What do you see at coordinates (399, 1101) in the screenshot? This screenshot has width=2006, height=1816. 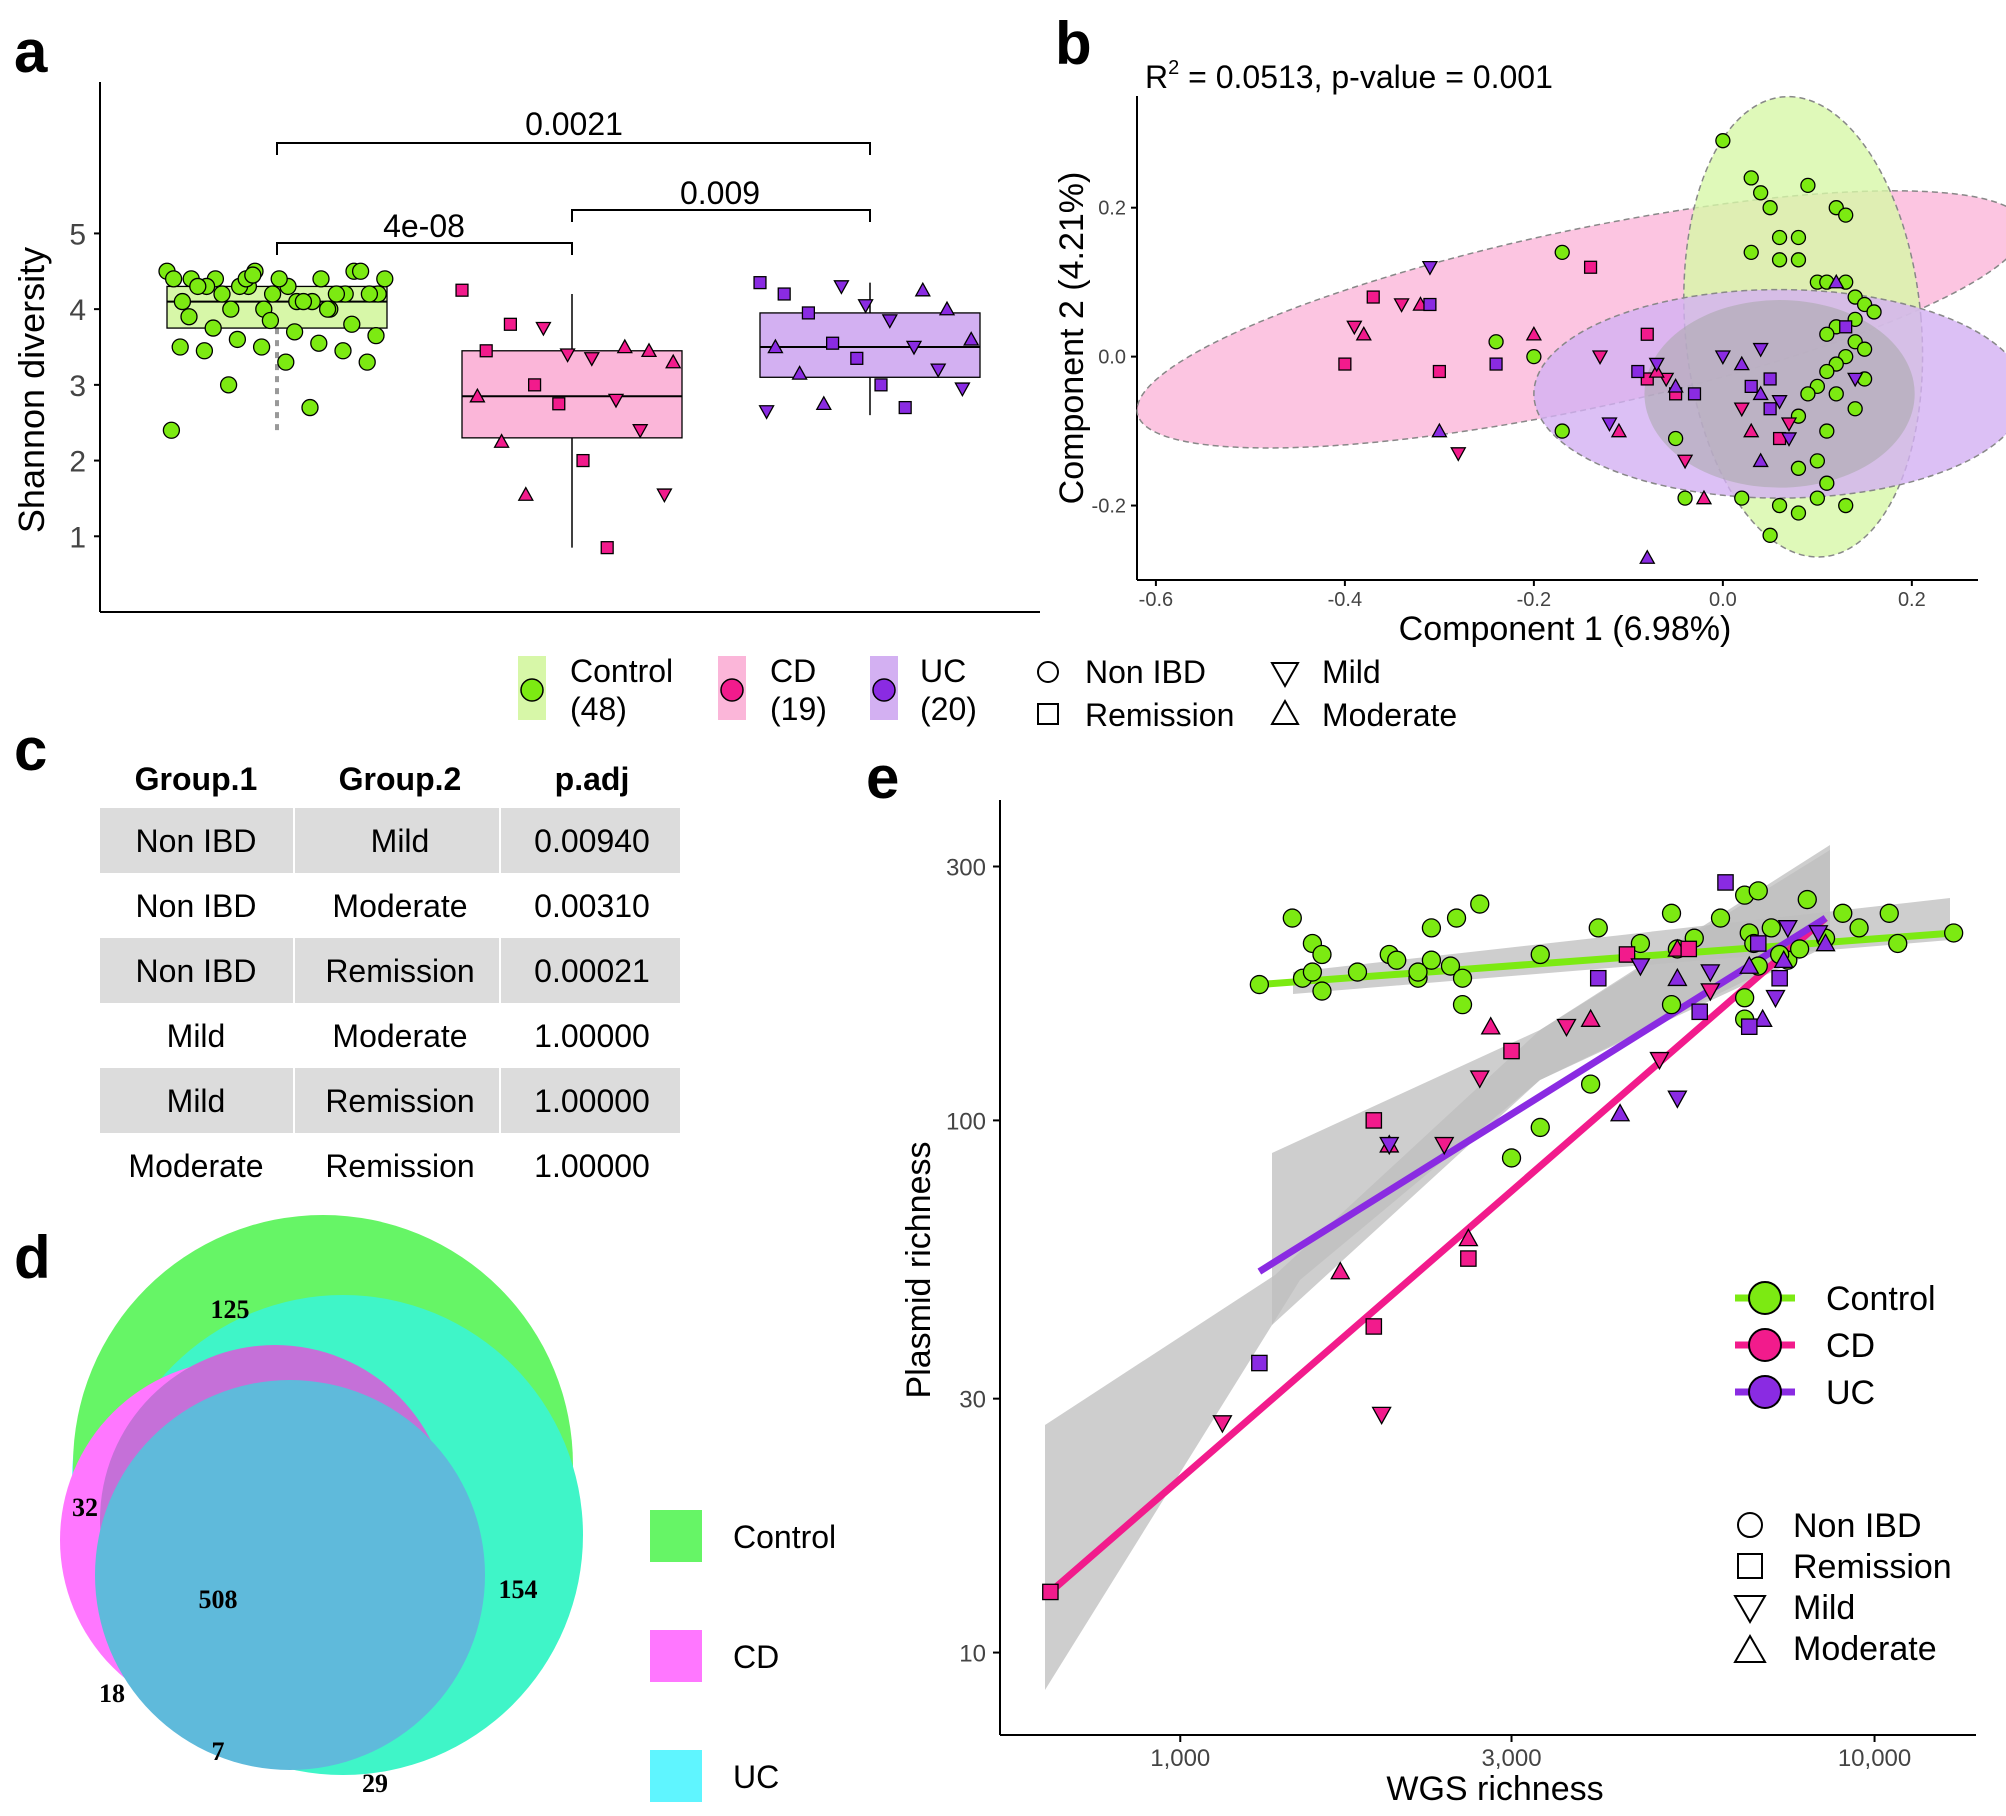 I see `table-cell: Remission` at bounding box center [399, 1101].